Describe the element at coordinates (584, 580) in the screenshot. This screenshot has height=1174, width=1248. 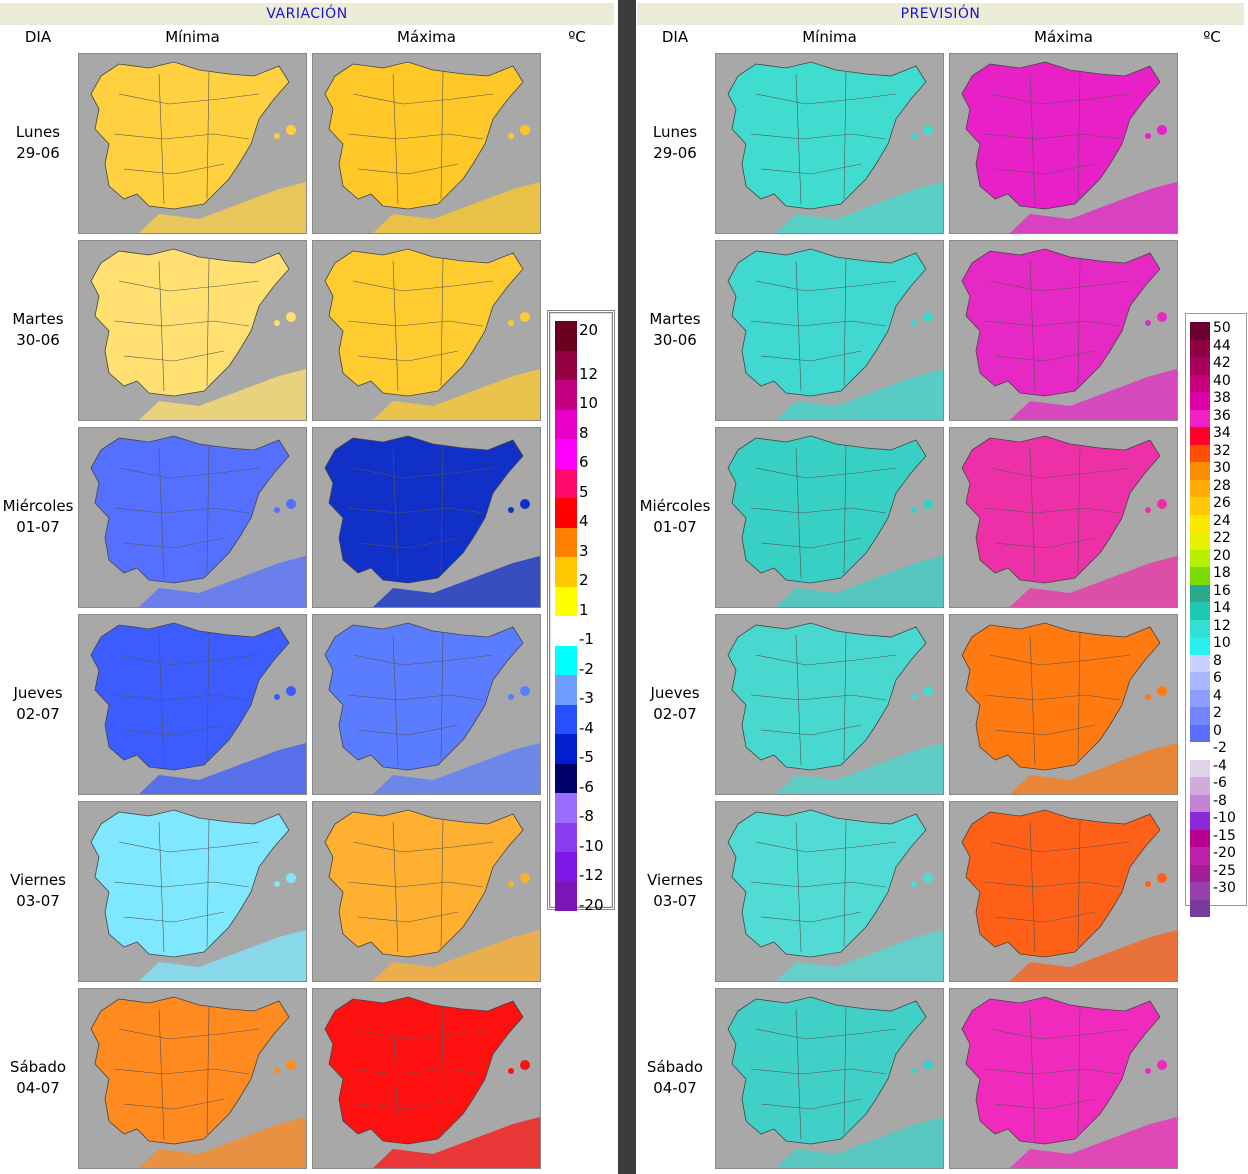
I see `legend-label: 2` at that location.